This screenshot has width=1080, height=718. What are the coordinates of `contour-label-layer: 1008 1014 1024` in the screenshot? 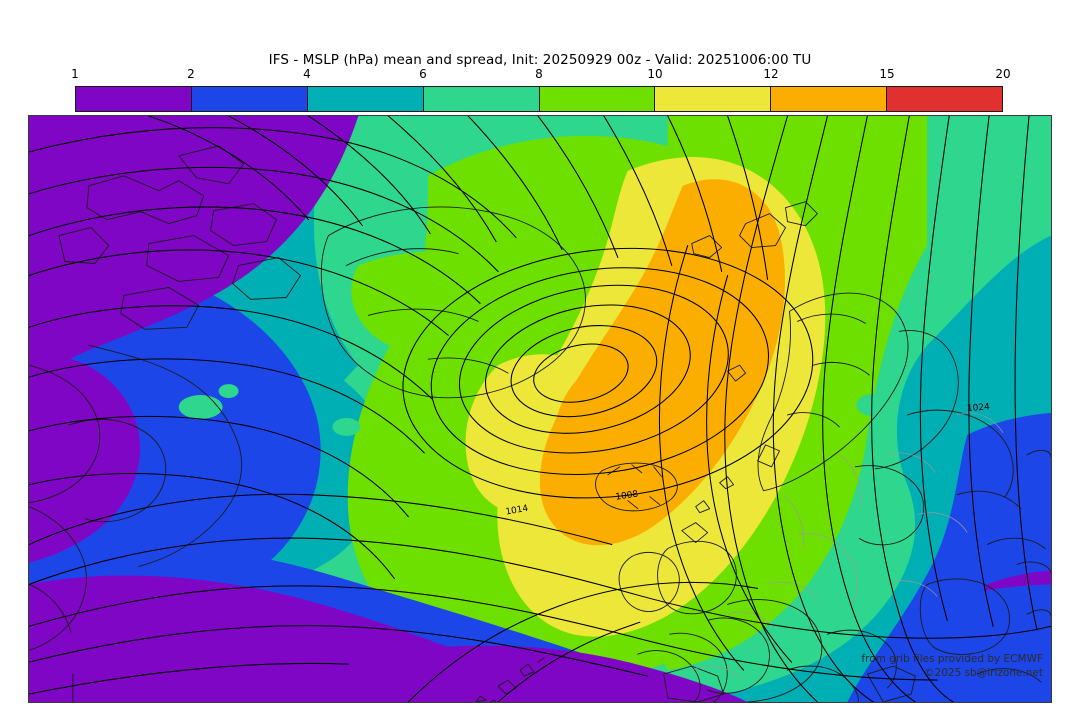 It's located at (748, 459).